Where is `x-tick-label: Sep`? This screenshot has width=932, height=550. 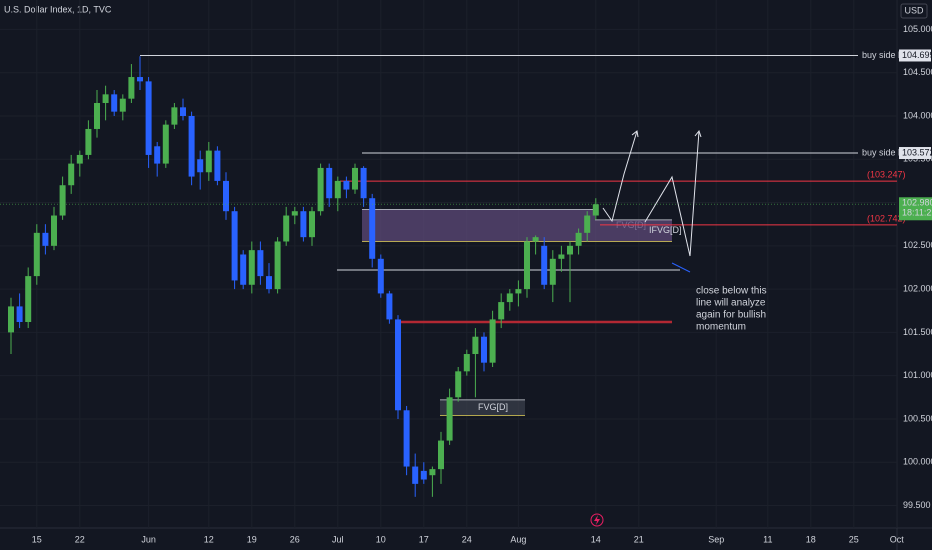
x-tick-label: Sep is located at coordinates (716, 539).